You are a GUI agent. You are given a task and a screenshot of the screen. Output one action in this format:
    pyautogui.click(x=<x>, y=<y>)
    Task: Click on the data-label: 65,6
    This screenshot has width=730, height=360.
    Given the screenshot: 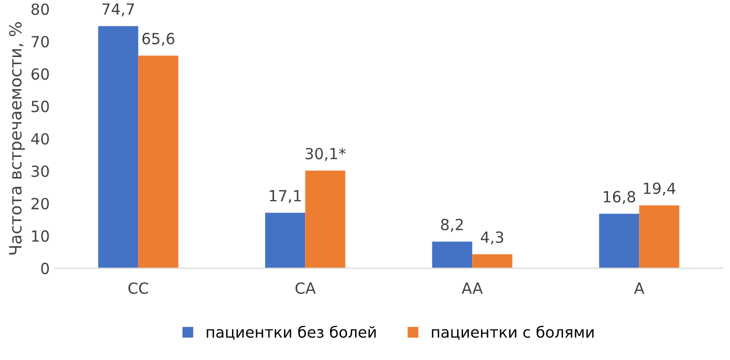 What is the action you would take?
    pyautogui.click(x=158, y=39)
    